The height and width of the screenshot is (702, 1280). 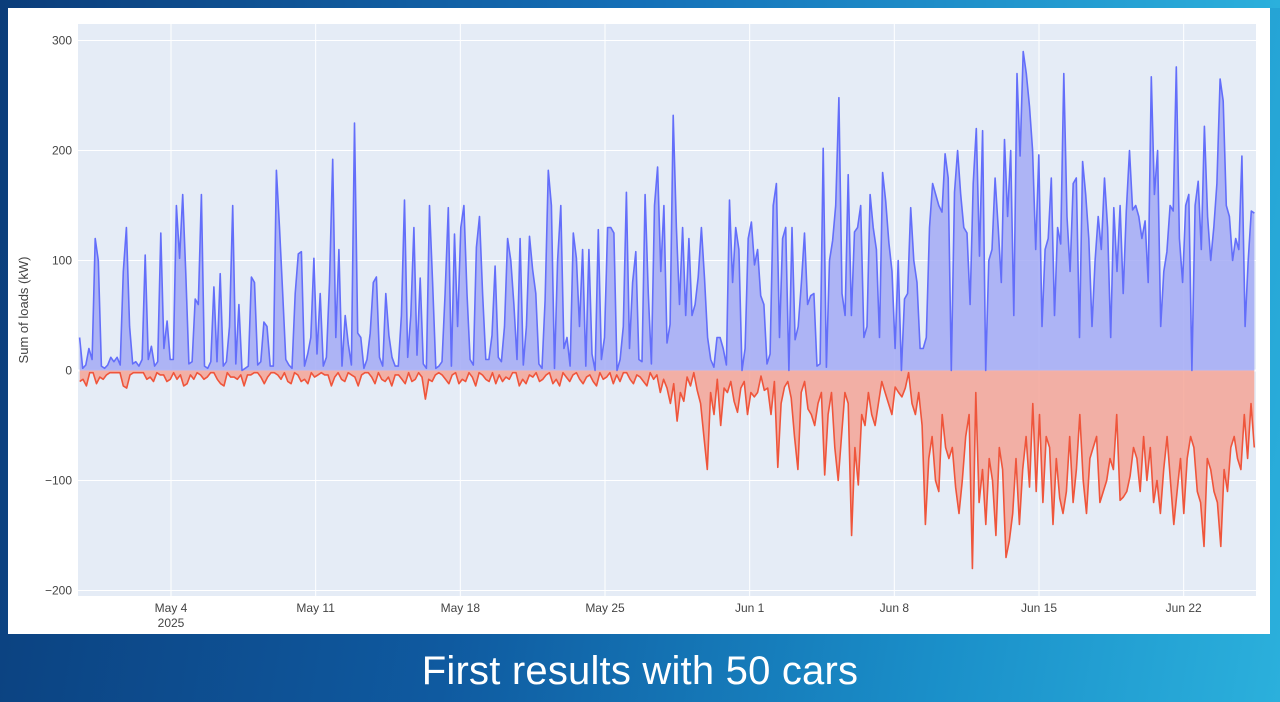 I want to click on y-tick-label: −100, so click(x=58, y=481).